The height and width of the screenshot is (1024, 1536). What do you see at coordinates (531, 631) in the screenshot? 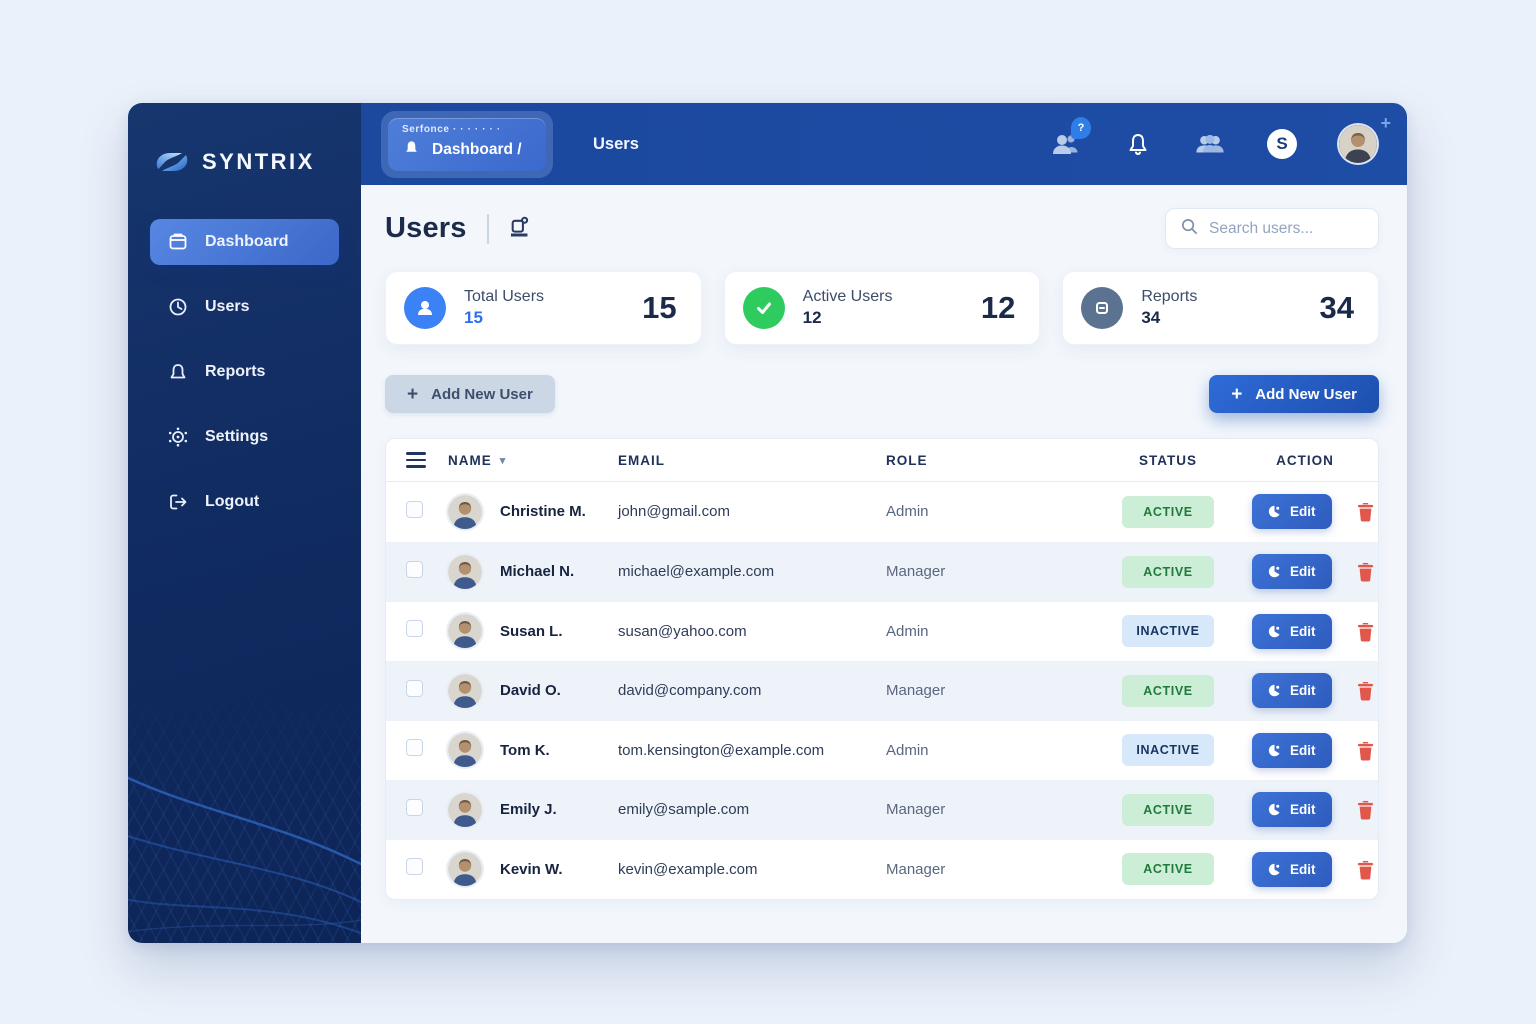
I see `user-name: Susan L.` at bounding box center [531, 631].